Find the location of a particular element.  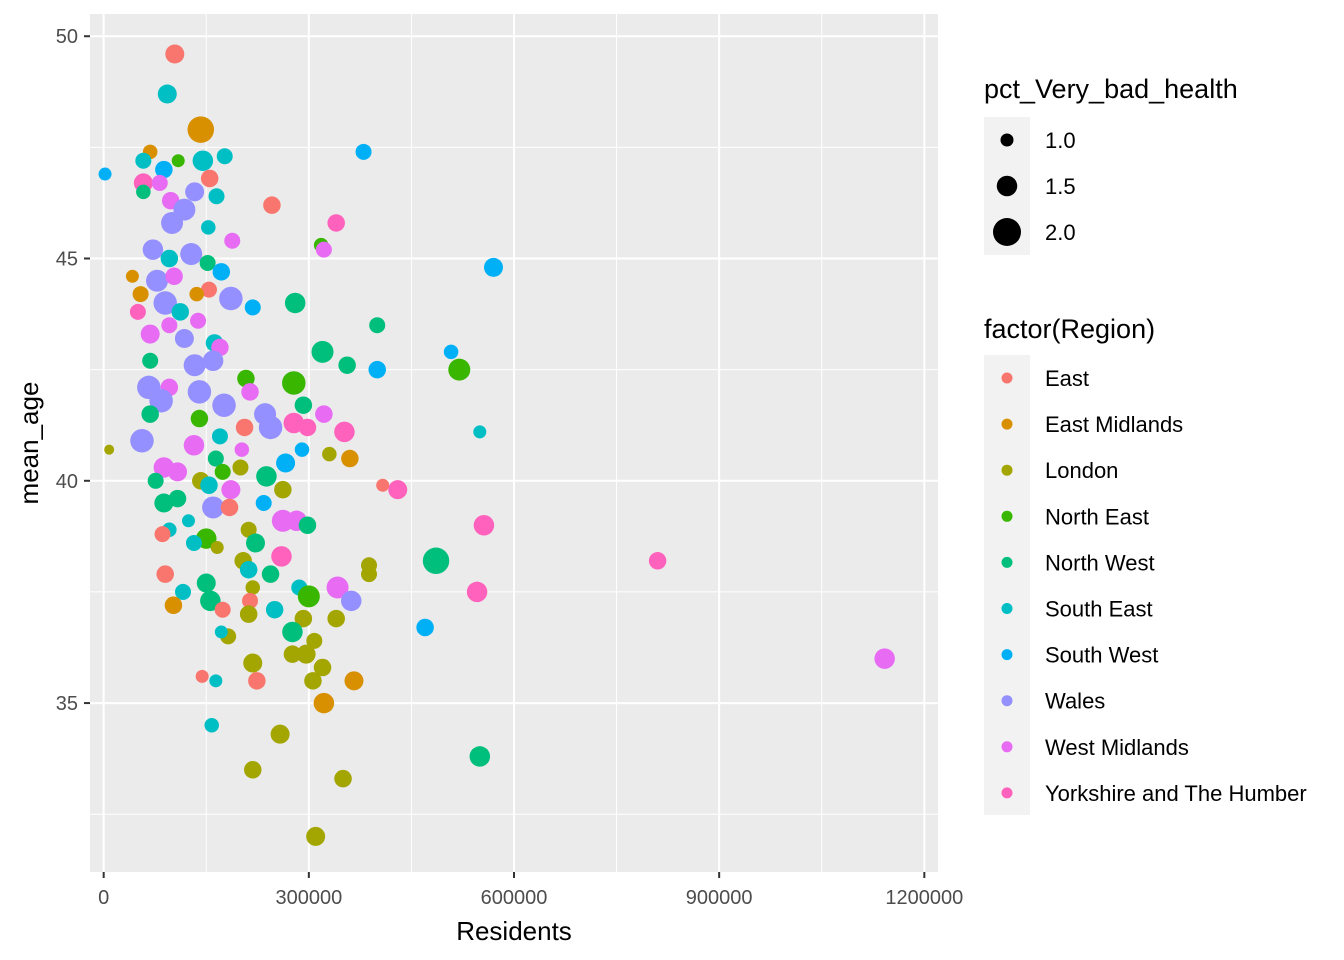

y-tick-label: 45 is located at coordinates (67, 260).